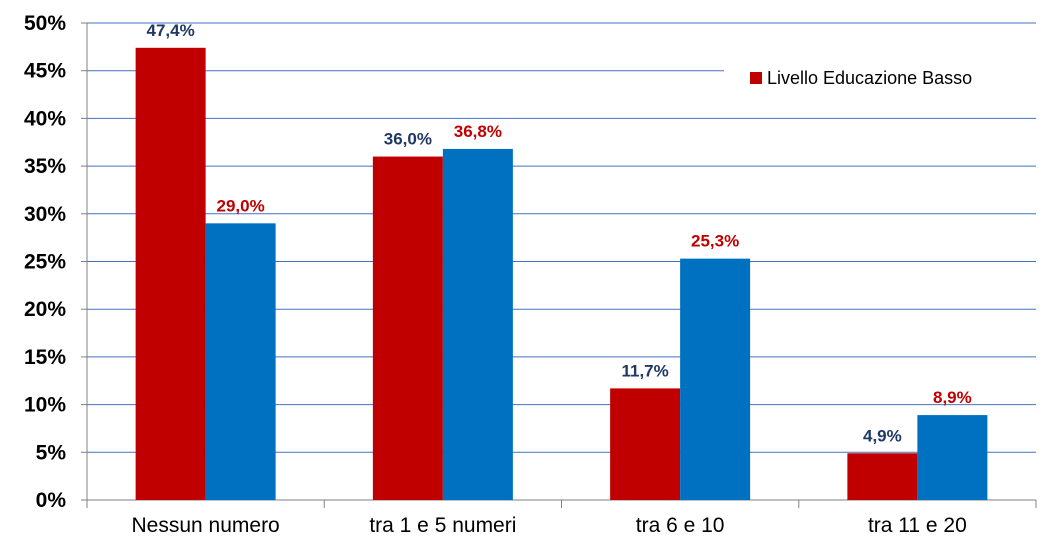 This screenshot has width=1054, height=544. I want to click on y-tick-label: 0%, so click(51, 500).